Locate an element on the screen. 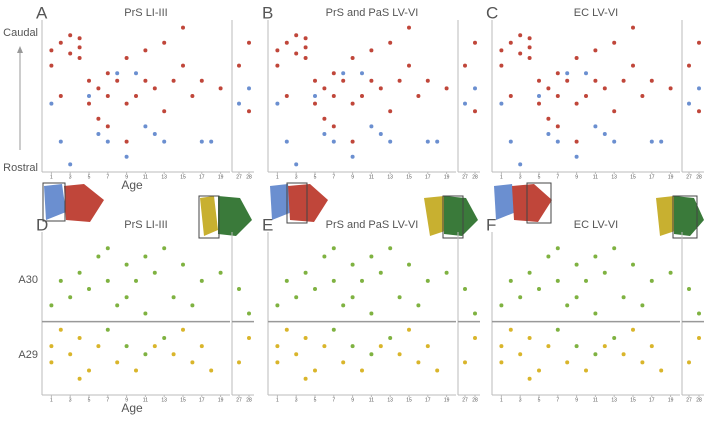  x-tick-label: 7 is located at coordinates (333, 177).